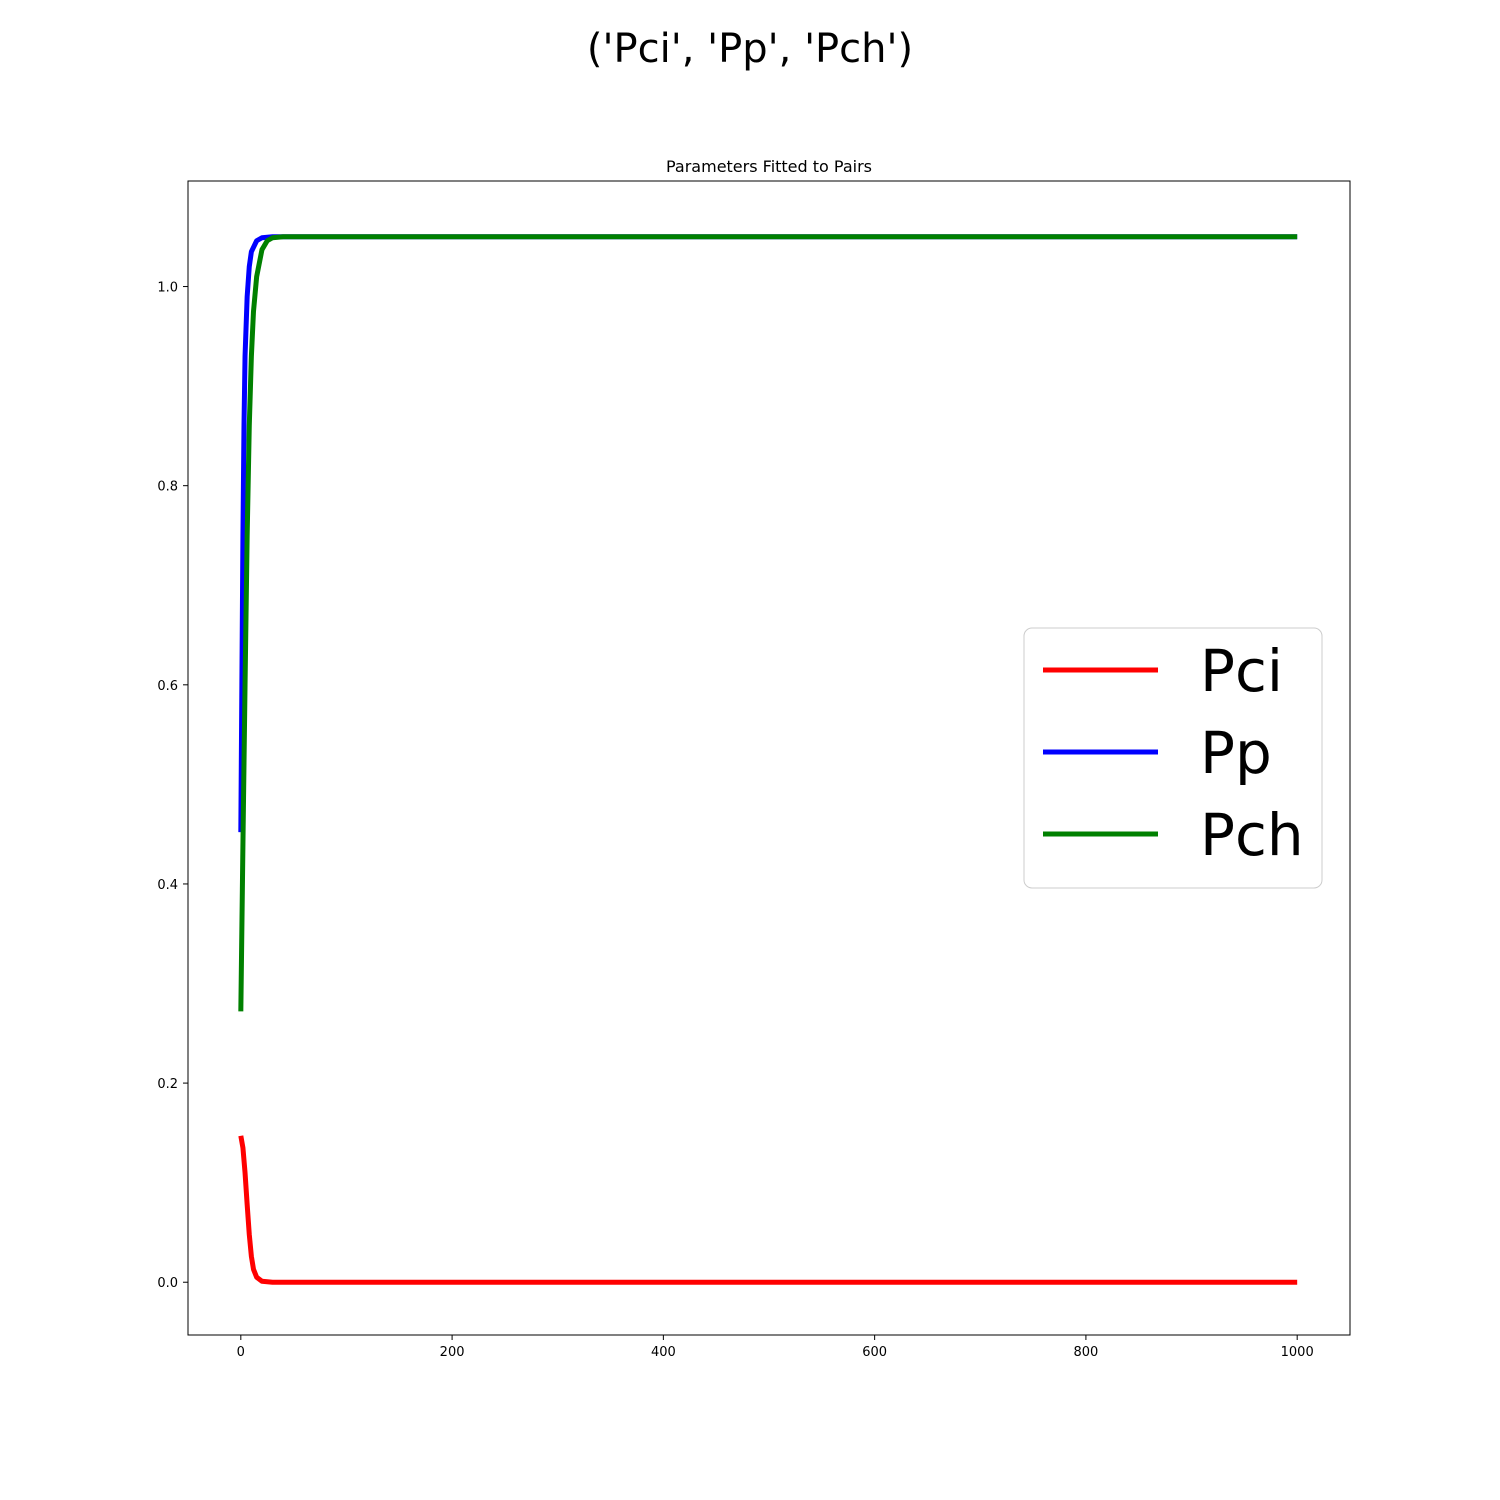  What do you see at coordinates (241, 1352) in the screenshot?
I see `x-tick-label: 0` at bounding box center [241, 1352].